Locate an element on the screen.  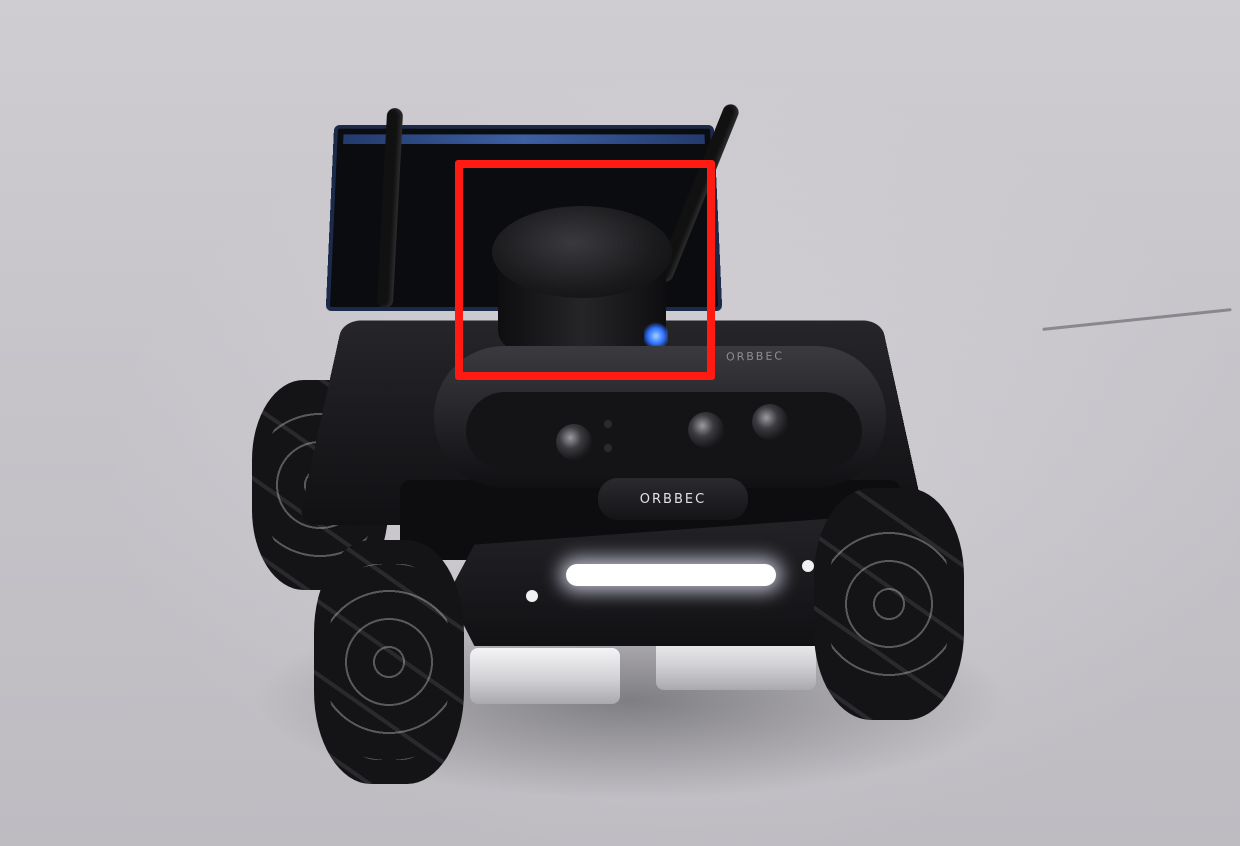
front-light-bar is located at coordinates (671, 575).